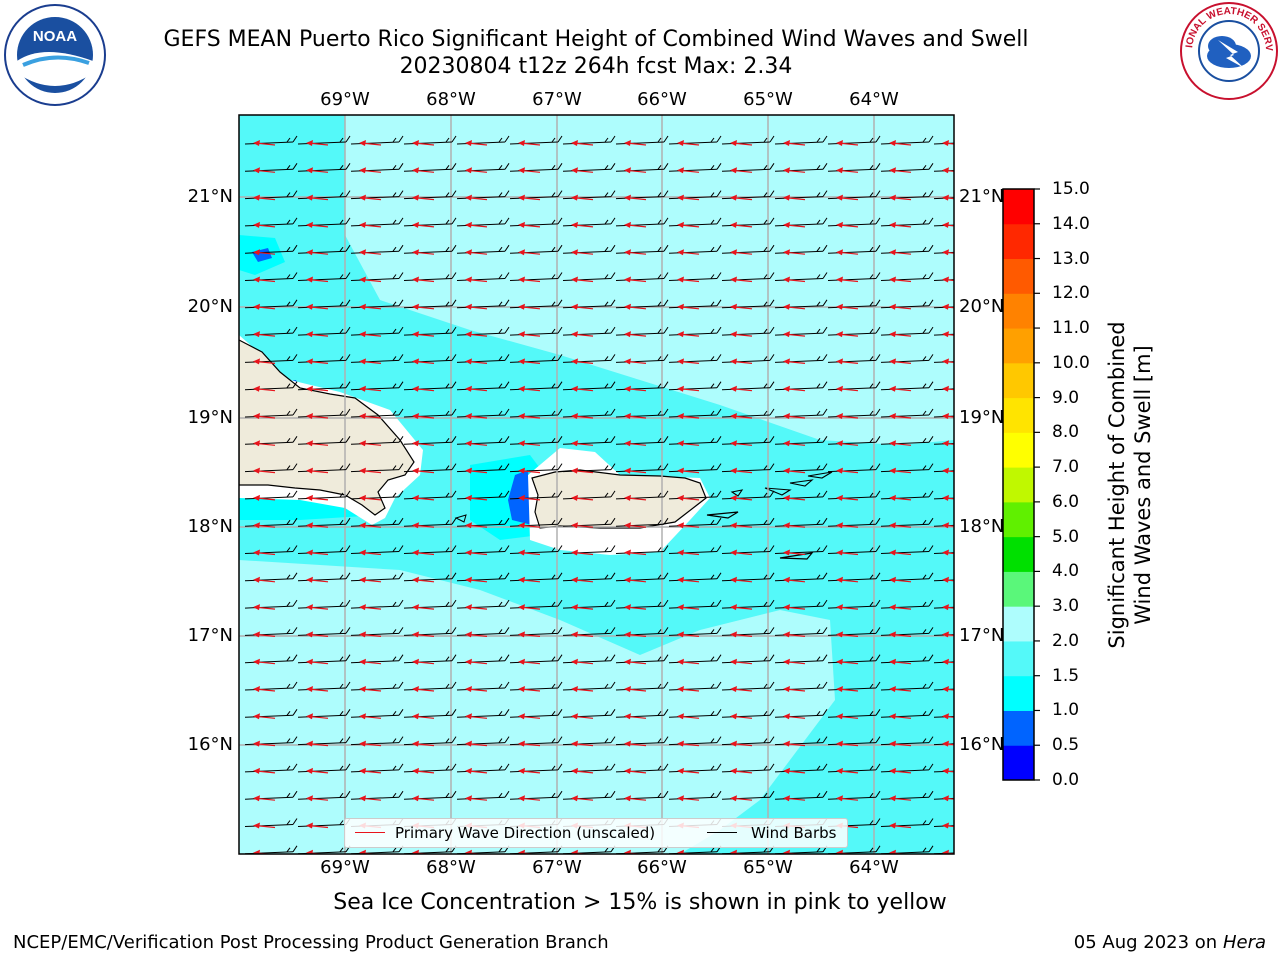 The width and height of the screenshot is (1280, 960). I want to click on lon-label-top: 68°W, so click(451, 99).